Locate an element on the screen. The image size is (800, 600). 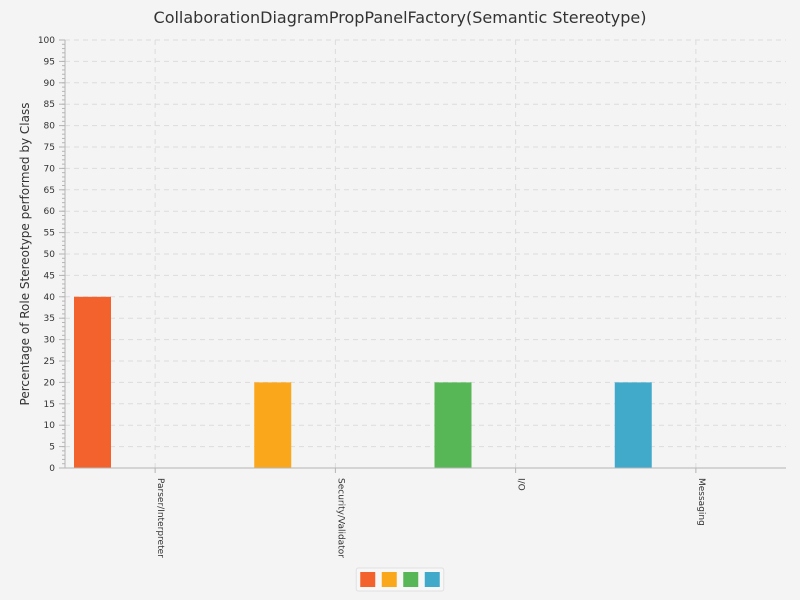
legend-box is located at coordinates (400, 579).